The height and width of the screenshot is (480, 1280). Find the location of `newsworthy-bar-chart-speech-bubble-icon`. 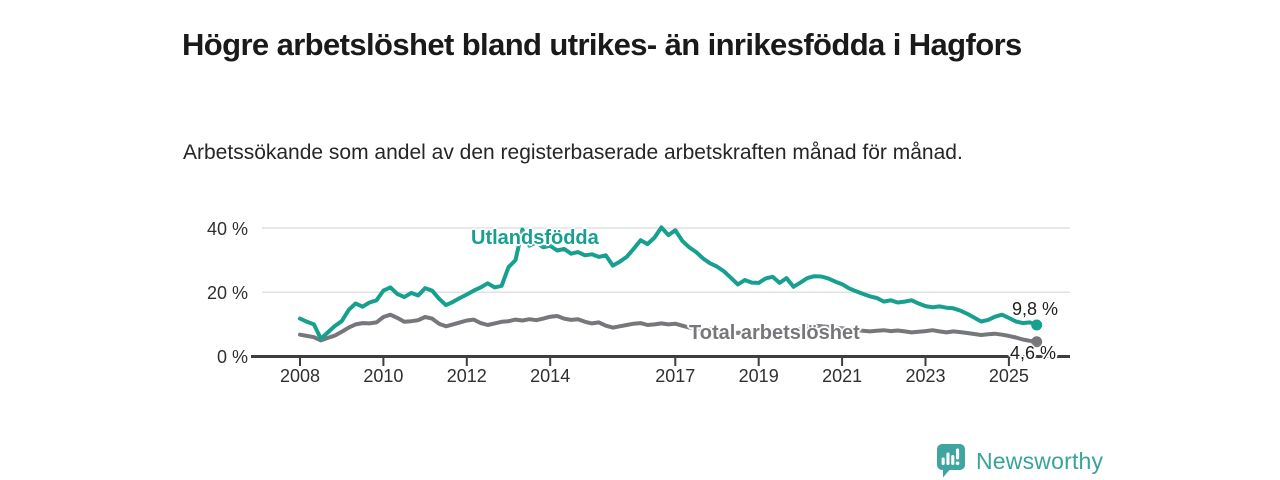

newsworthy-bar-chart-speech-bubble-icon is located at coordinates (951, 461).